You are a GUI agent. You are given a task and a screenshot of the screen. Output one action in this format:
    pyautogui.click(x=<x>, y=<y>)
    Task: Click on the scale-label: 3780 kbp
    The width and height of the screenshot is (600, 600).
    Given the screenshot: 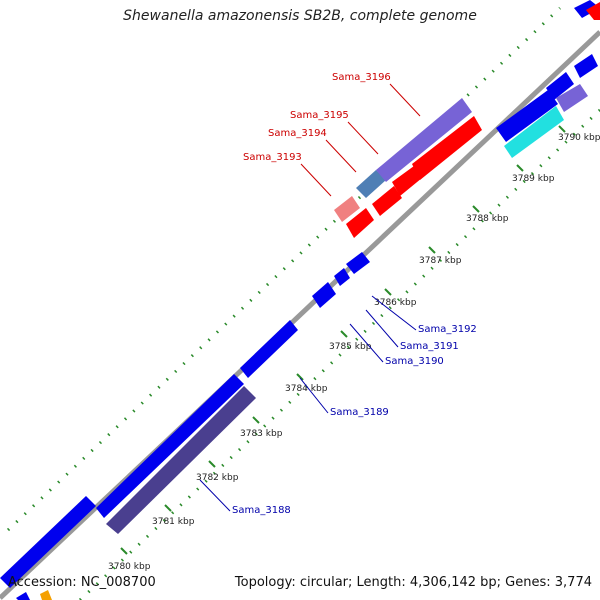 What is the action you would take?
    pyautogui.click(x=129, y=567)
    